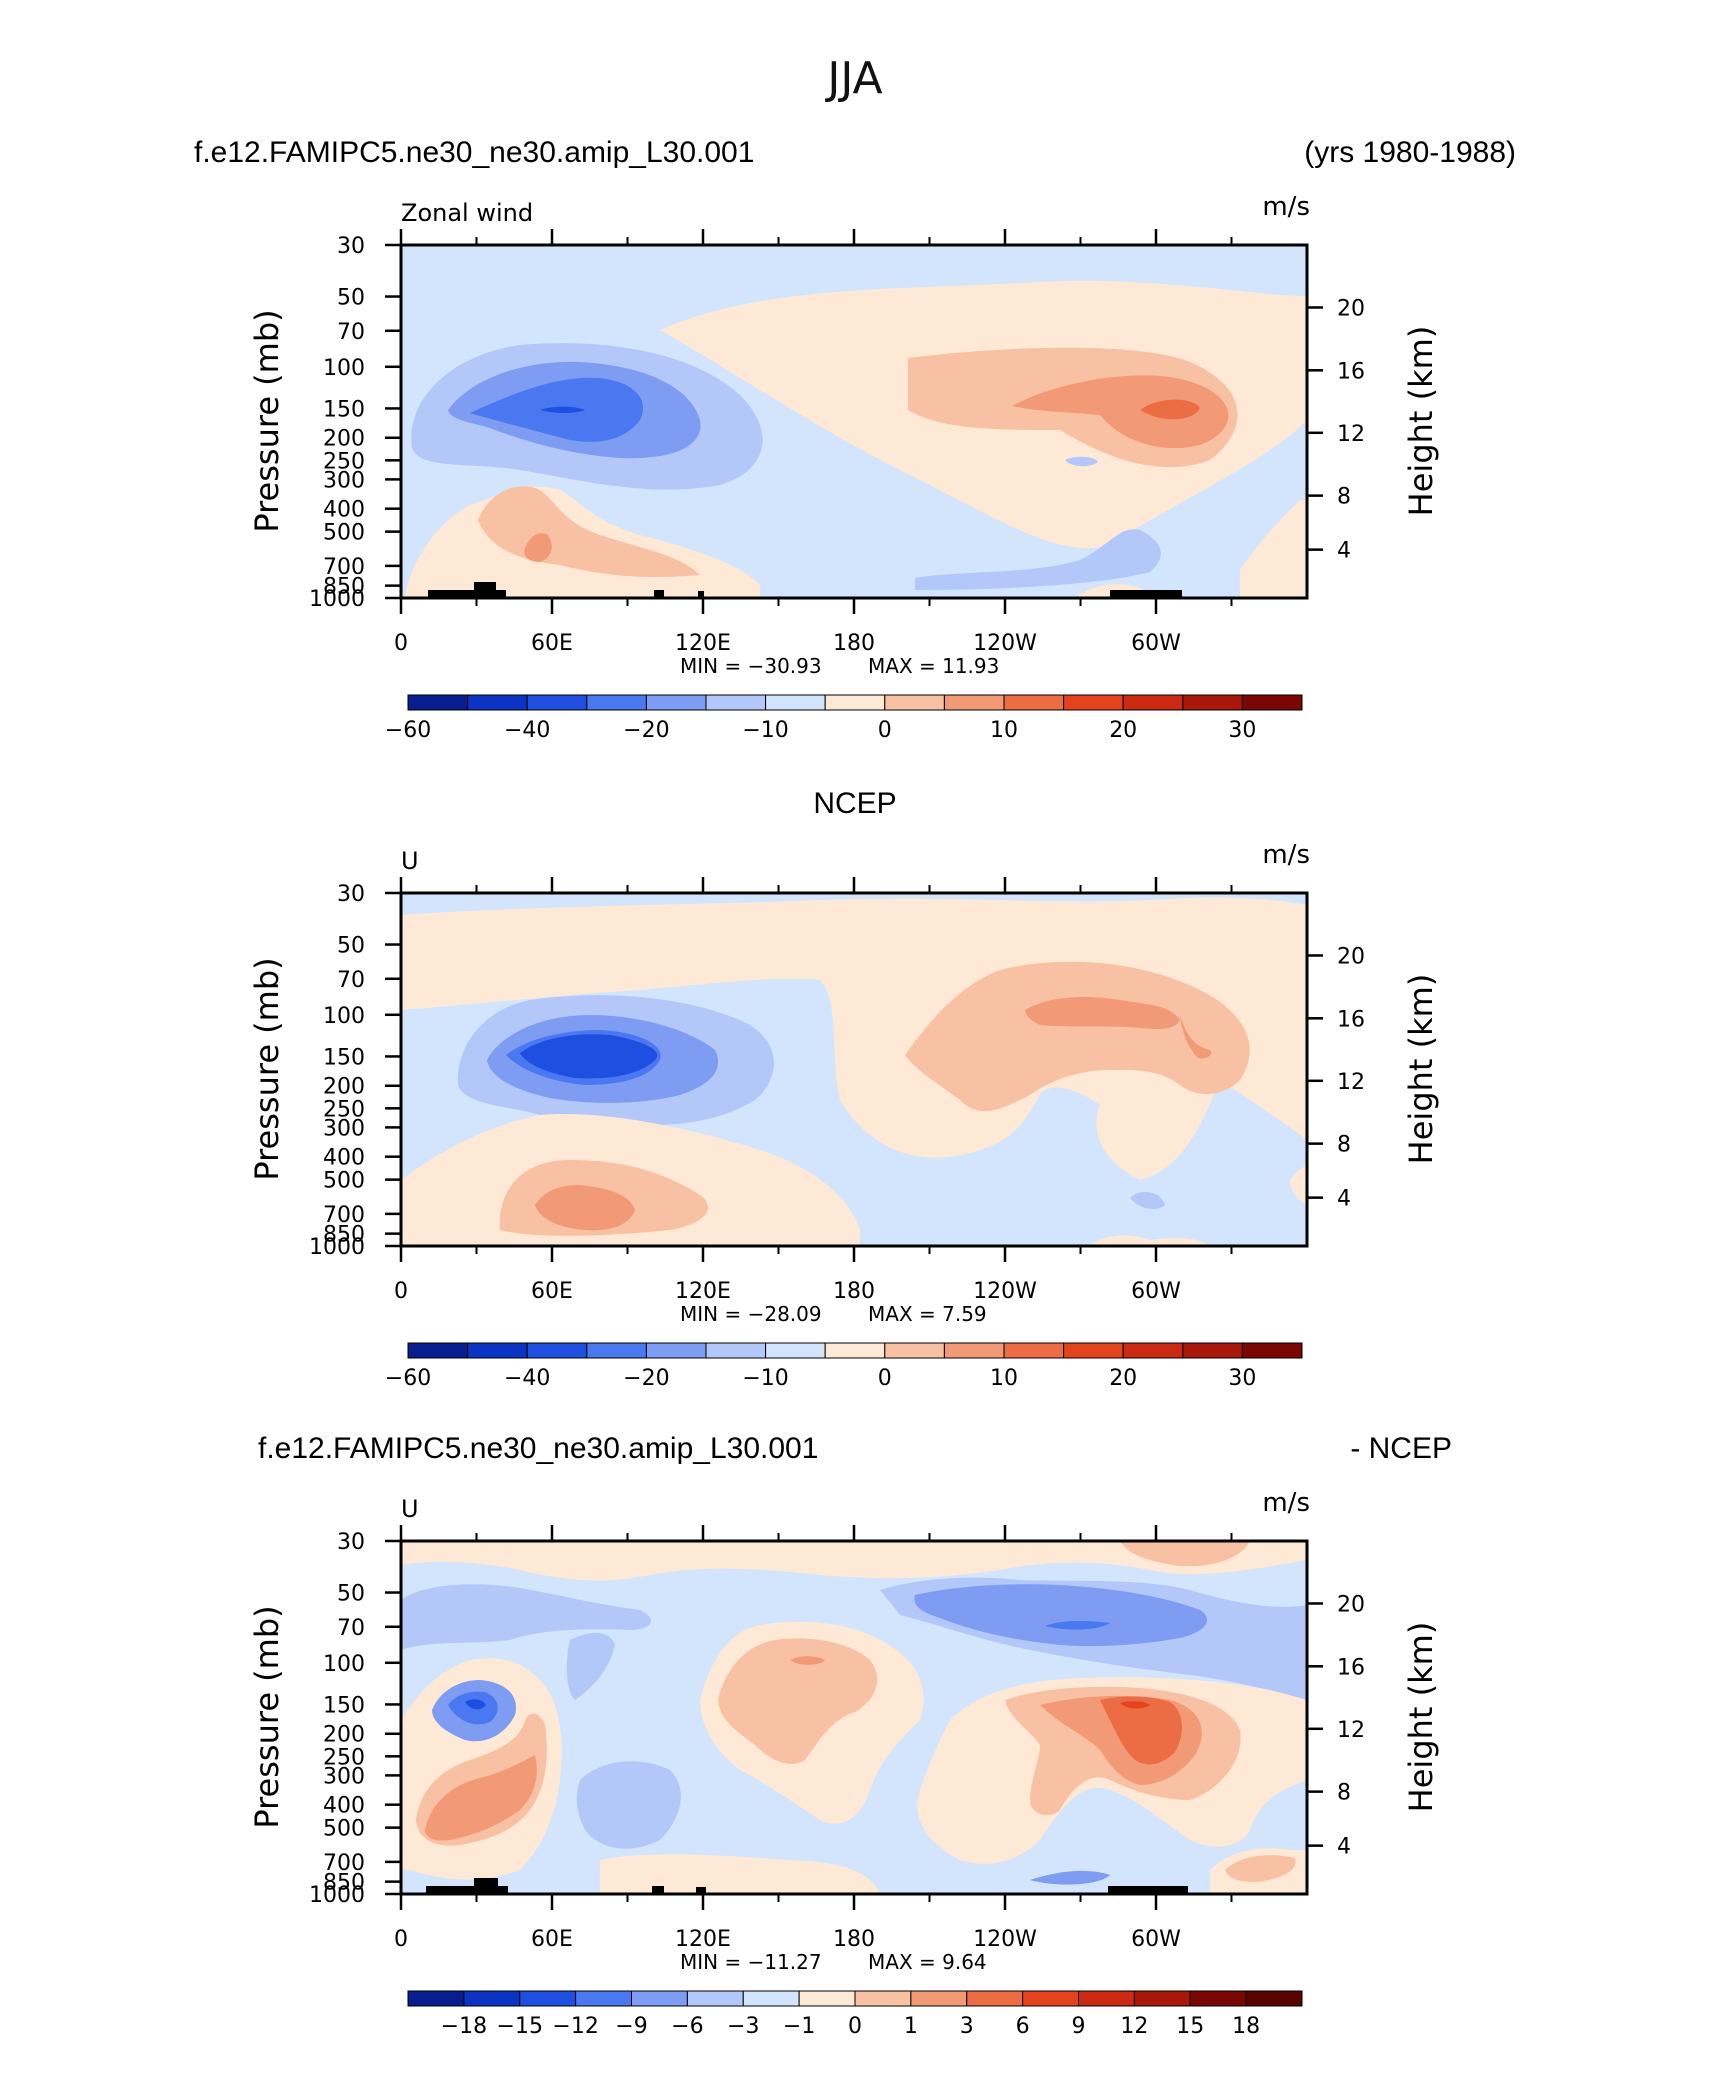  Describe the element at coordinates (1156, 1291) in the screenshot. I see `x-tick-label: 60W` at that location.